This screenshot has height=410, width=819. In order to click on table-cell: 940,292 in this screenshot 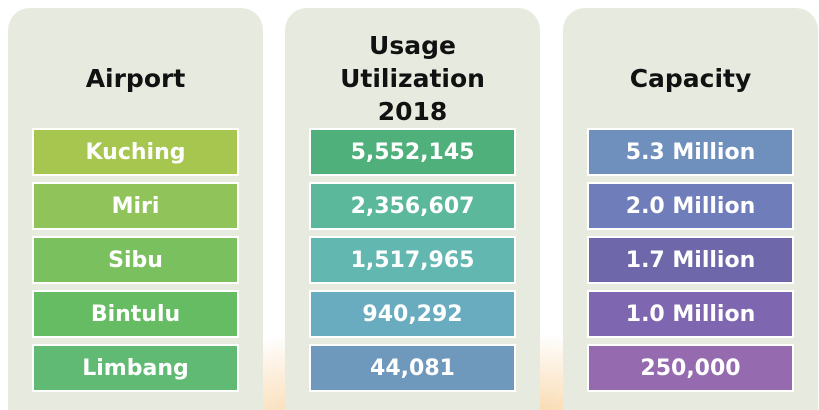, I will do `click(412, 314)`.